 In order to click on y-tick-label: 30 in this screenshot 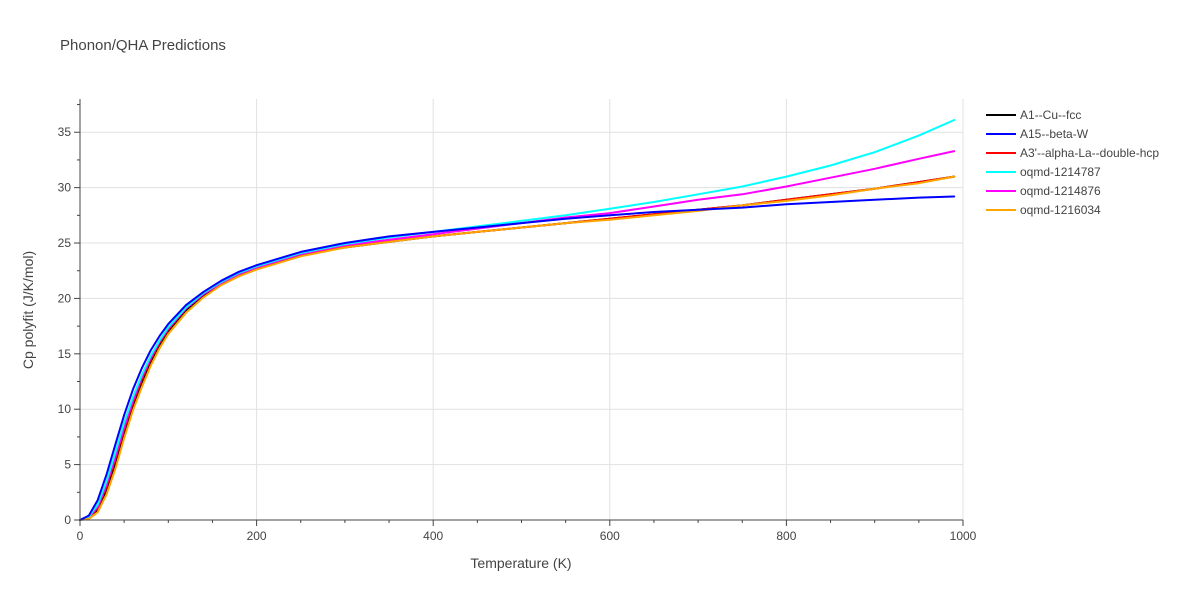, I will do `click(65, 188)`.